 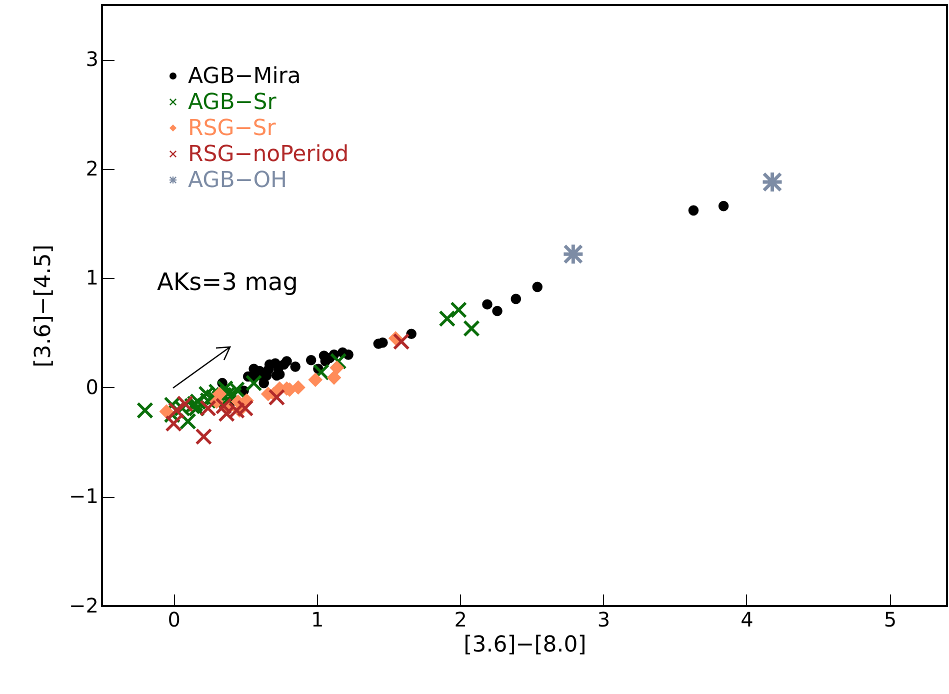 I want to click on legend-label: AGB−Sr, so click(x=233, y=102).